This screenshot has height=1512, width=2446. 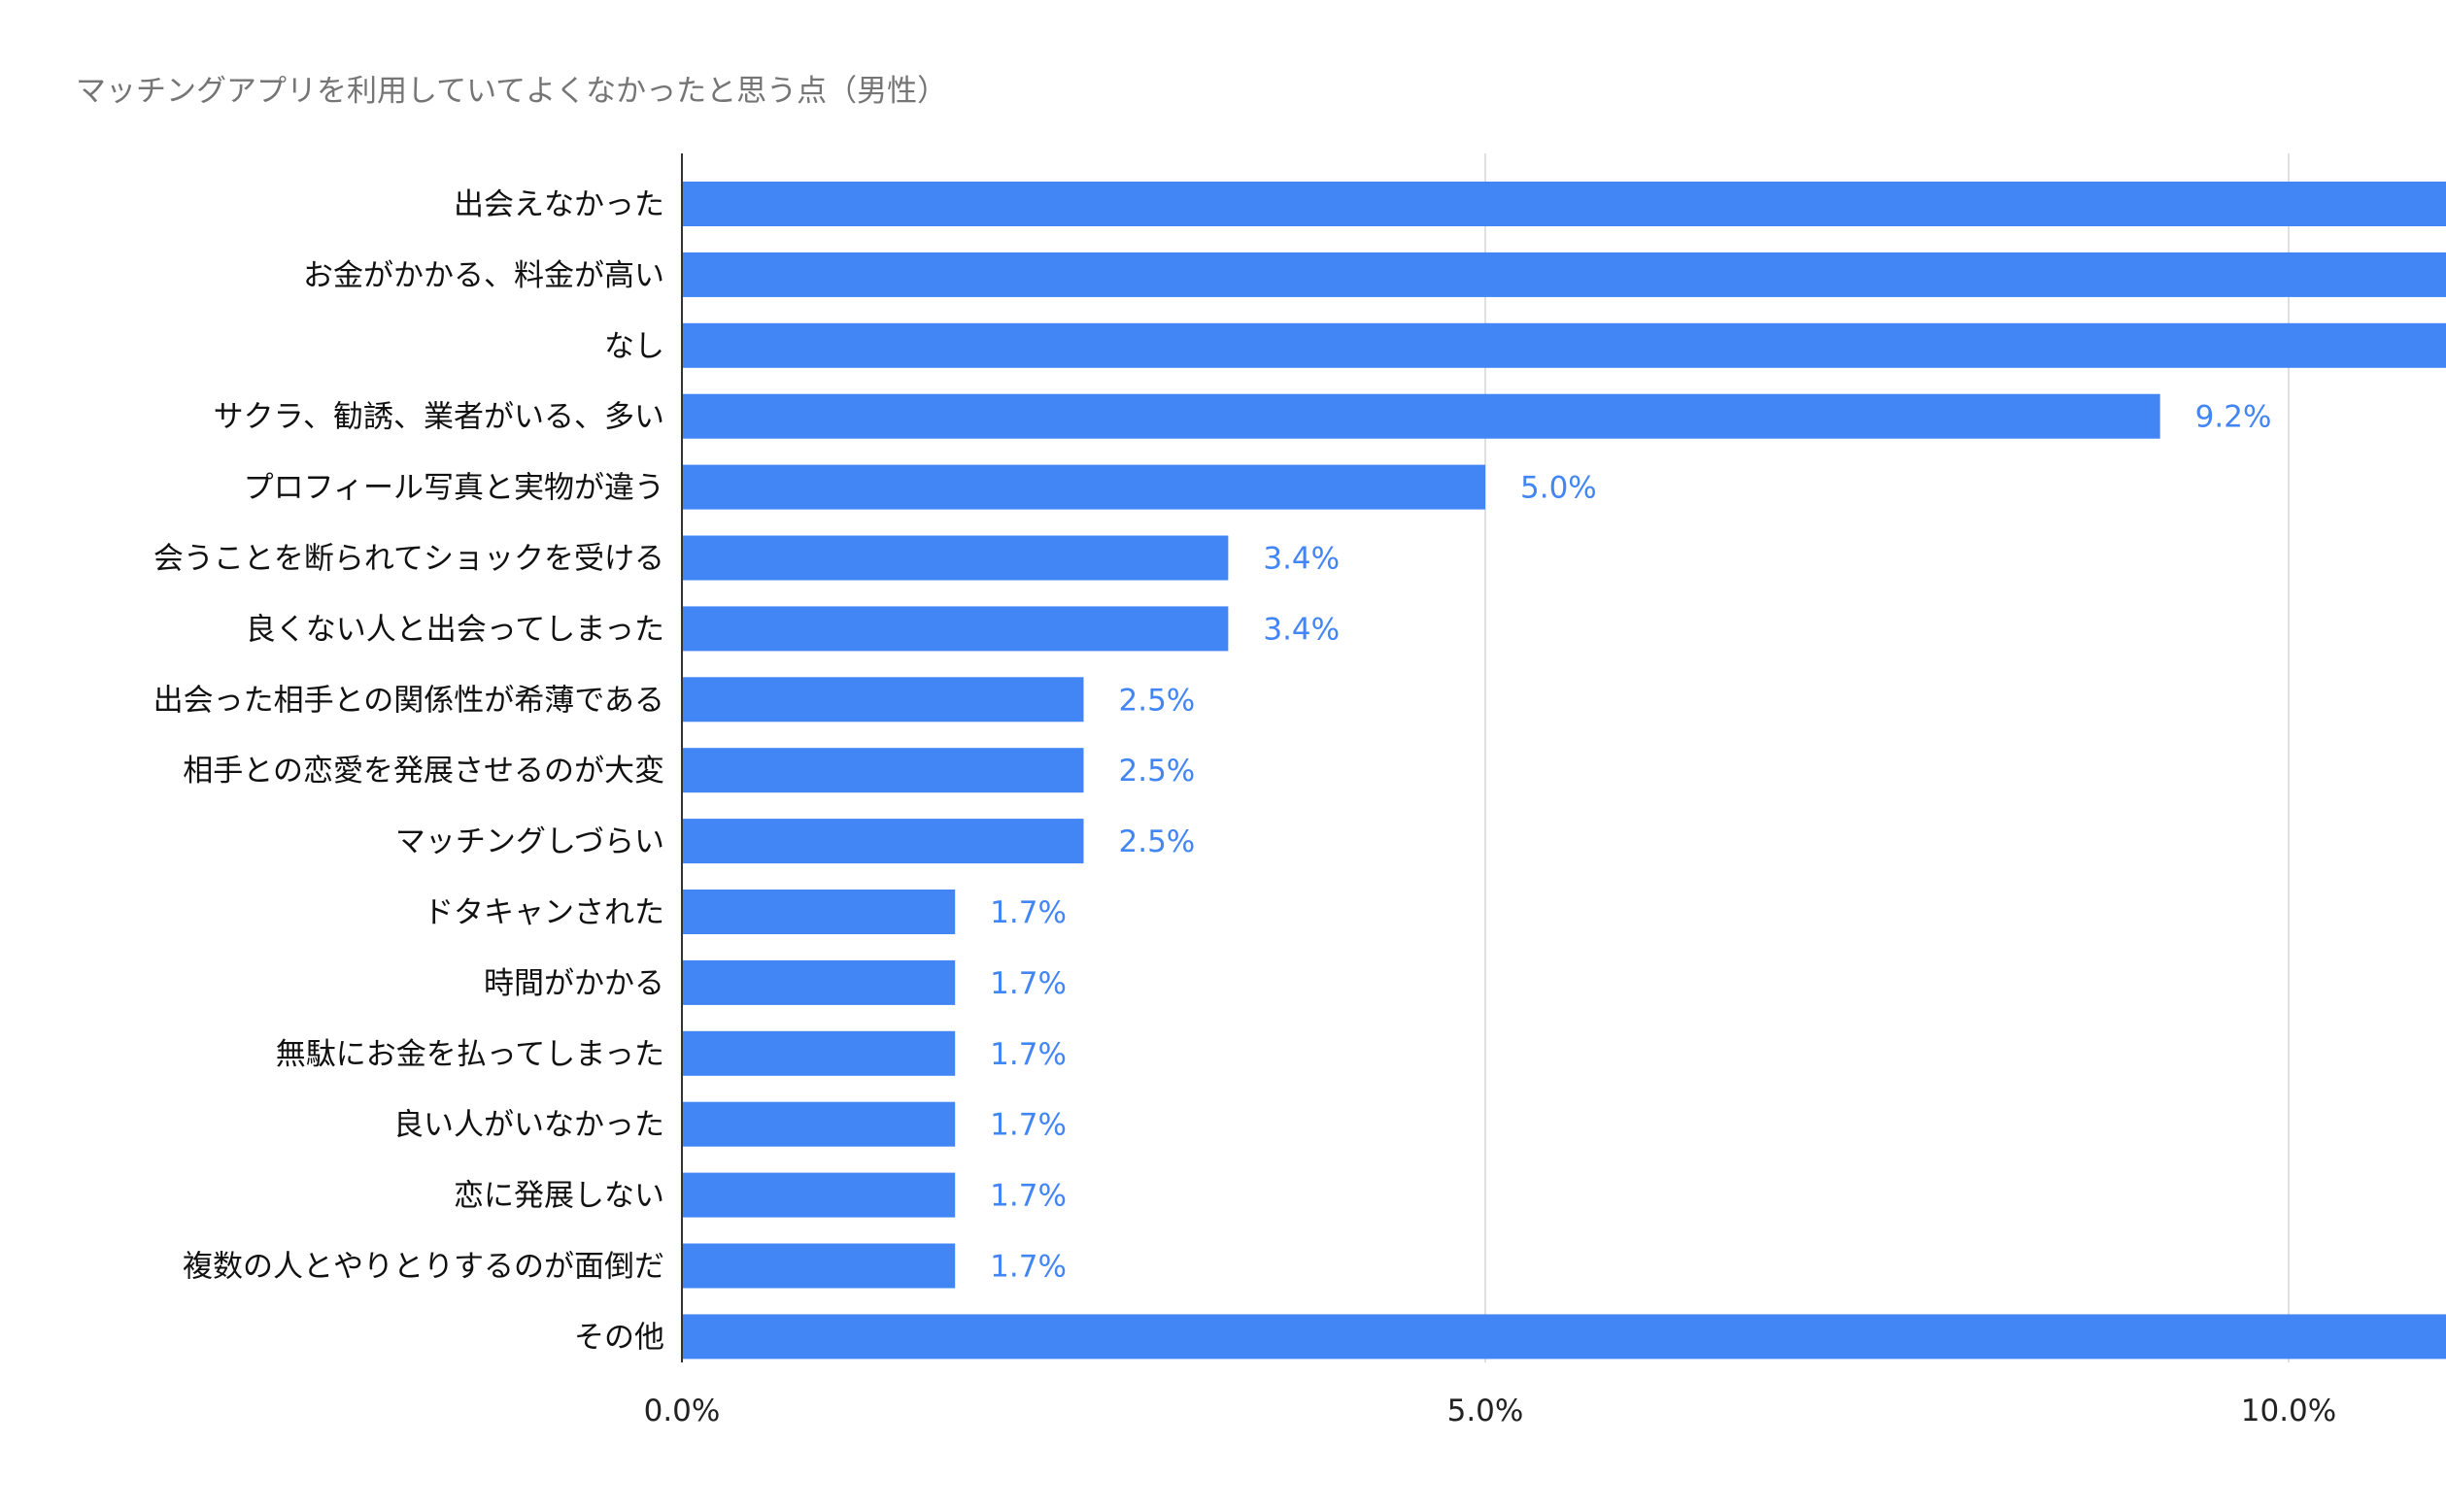 What do you see at coordinates (408, 700) in the screenshot?
I see `category-label: 出会った相手との関係性が希薄である` at bounding box center [408, 700].